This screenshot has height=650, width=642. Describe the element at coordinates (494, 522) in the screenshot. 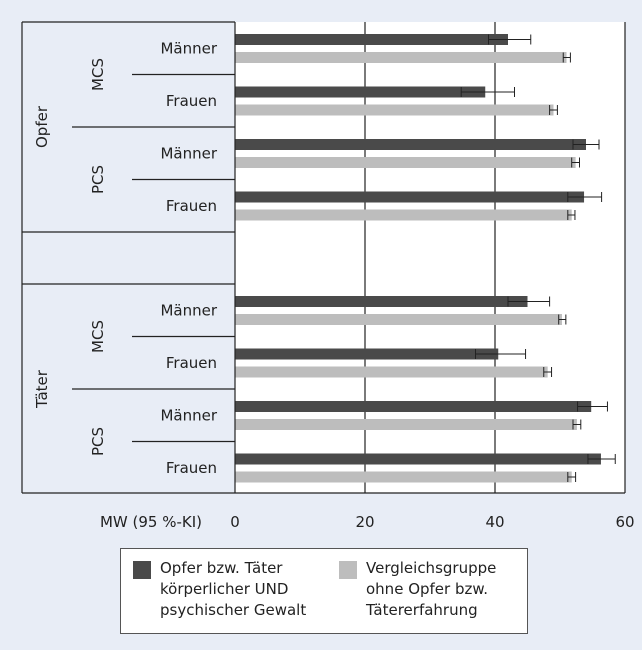

I see `x-tick-label-40: 40` at that location.